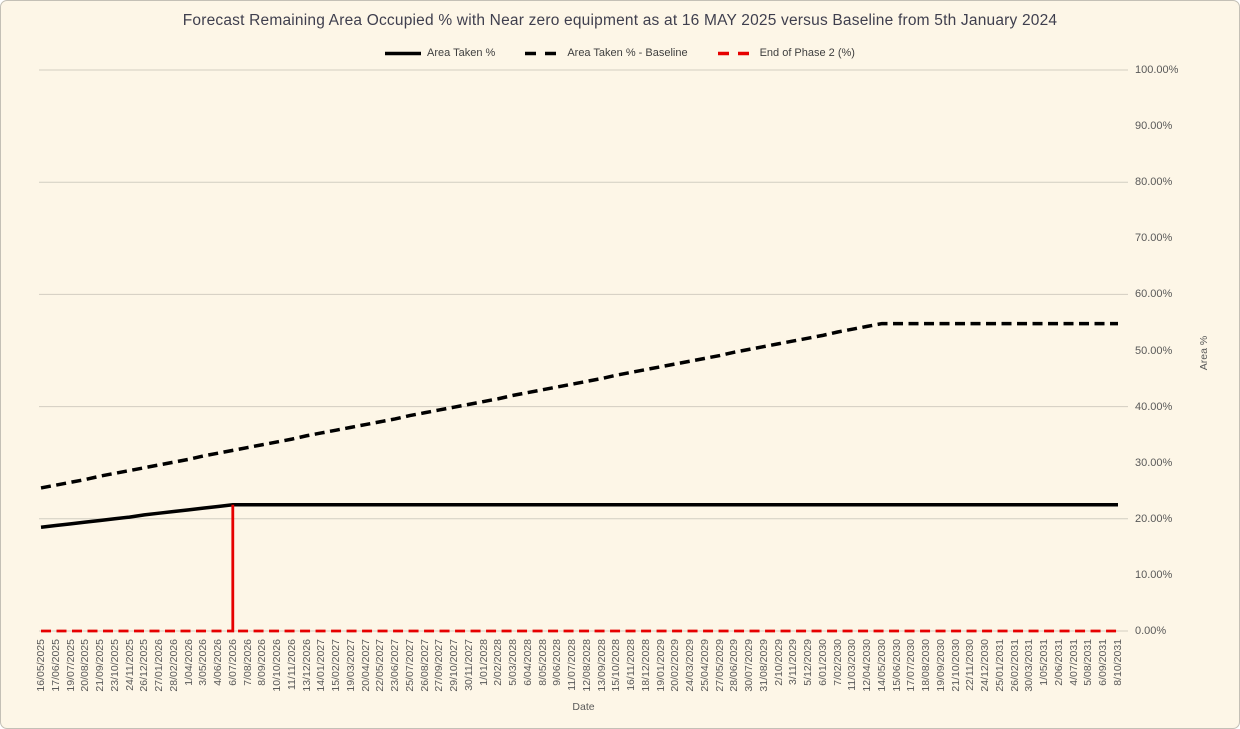 This screenshot has height=729, width=1240. What do you see at coordinates (1154, 182) in the screenshot?
I see `y-tick-label: 80.00%` at bounding box center [1154, 182].